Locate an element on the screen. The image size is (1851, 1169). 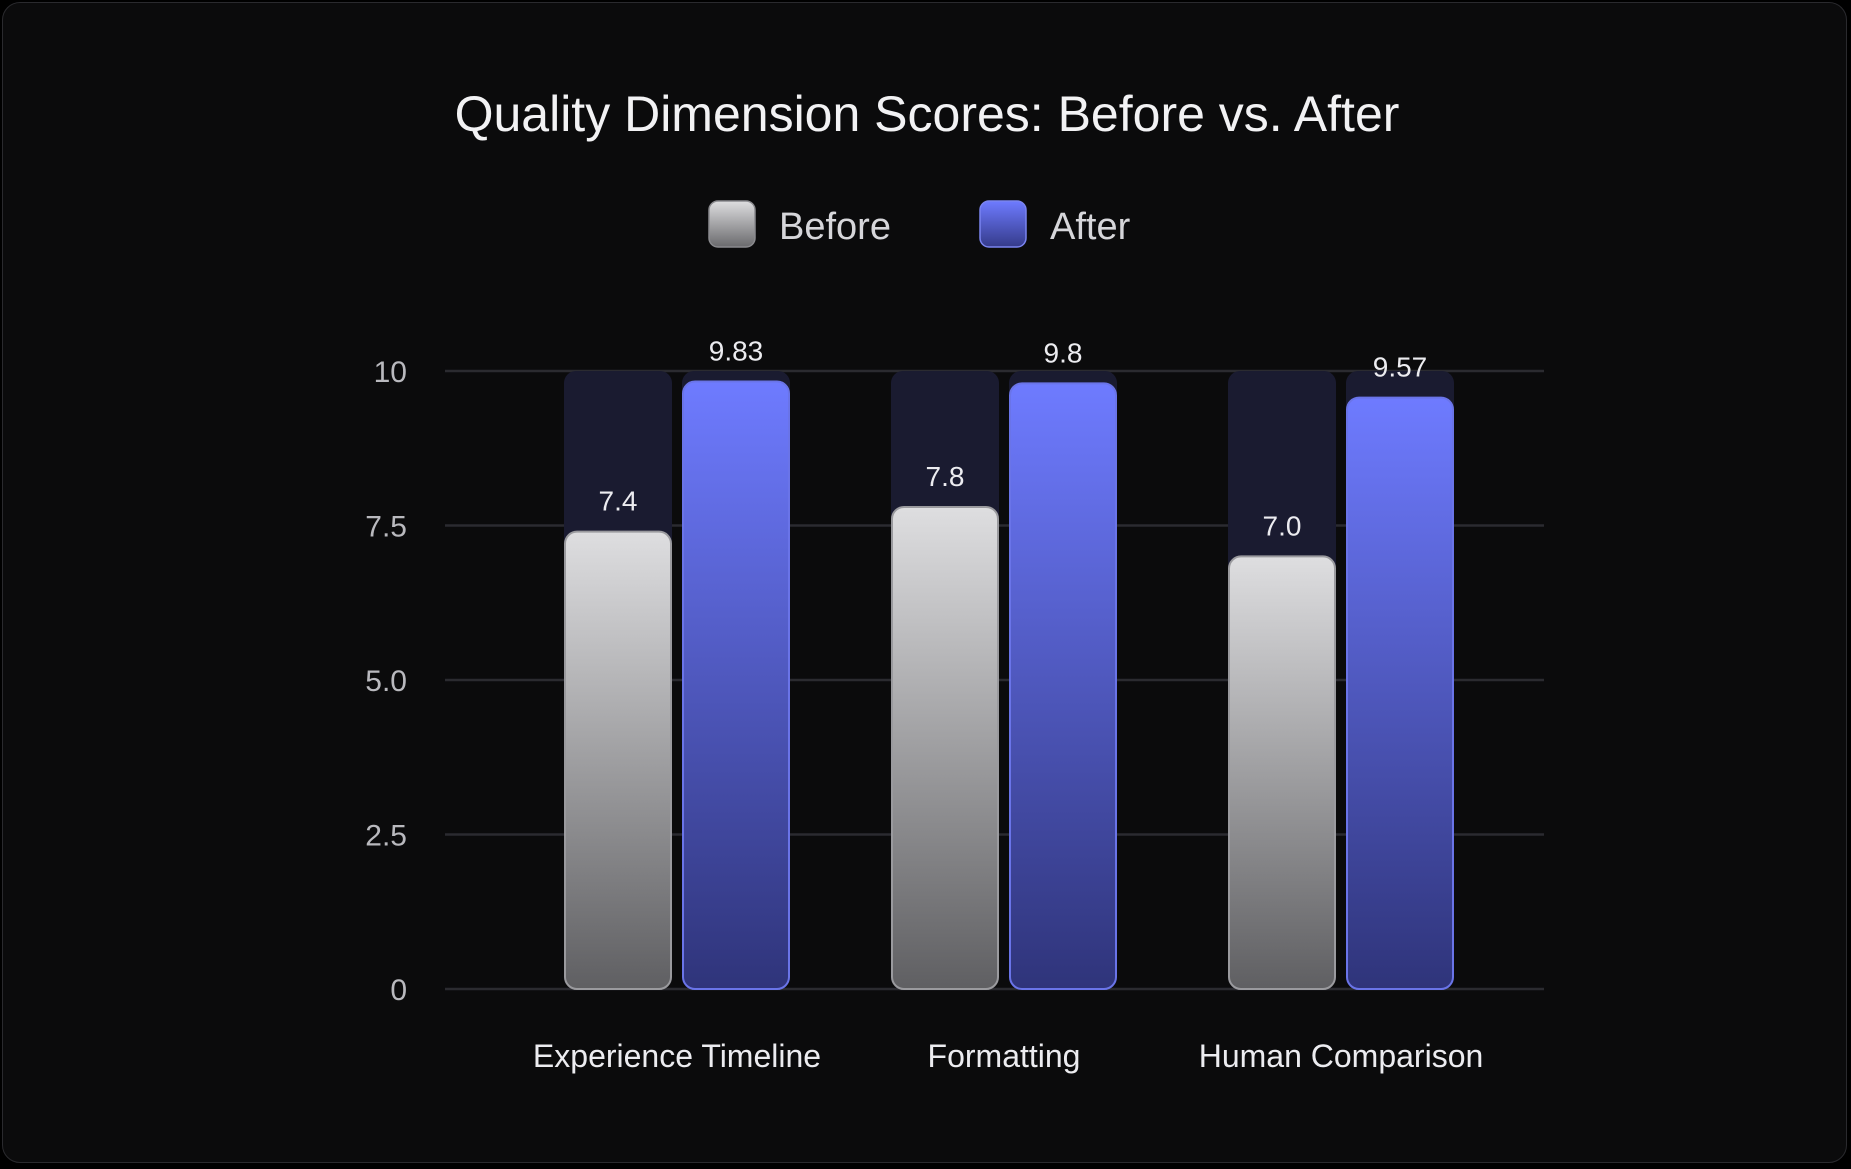
value-label: 7.8 is located at coordinates (945, 476).